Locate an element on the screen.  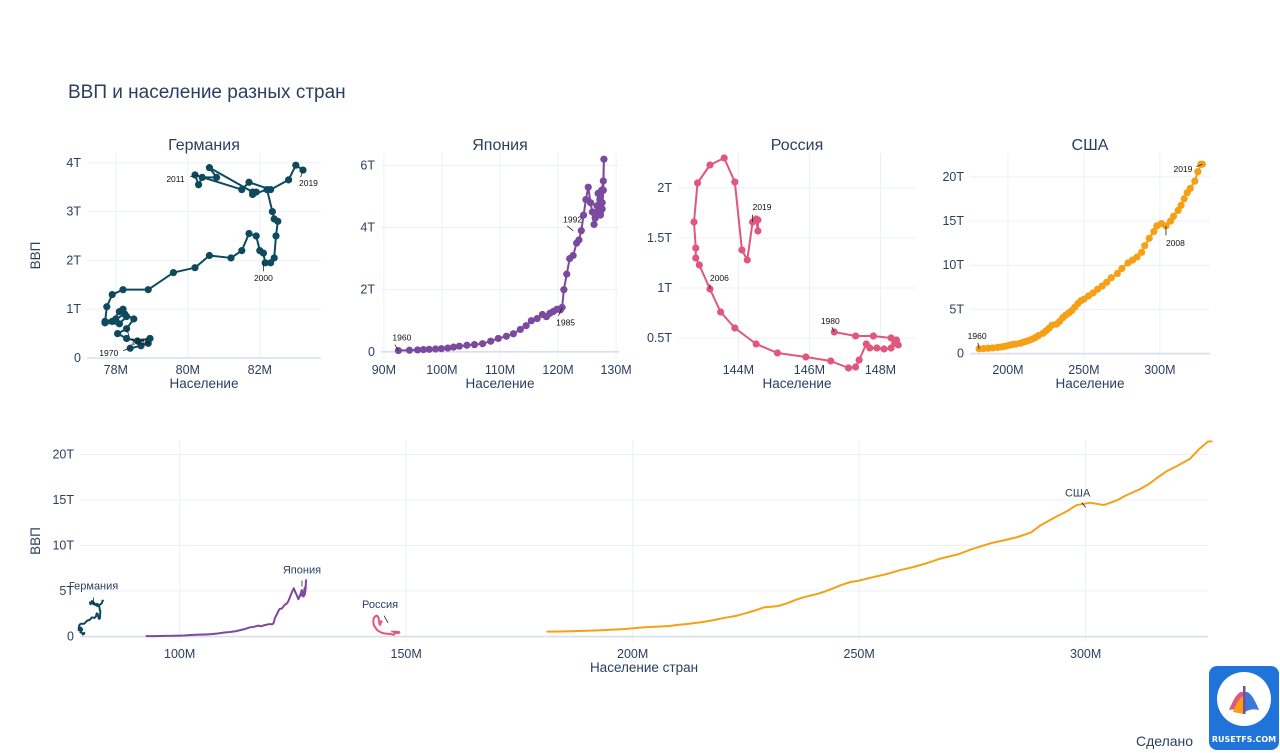
annotation-label: 2019 is located at coordinates (762, 207).